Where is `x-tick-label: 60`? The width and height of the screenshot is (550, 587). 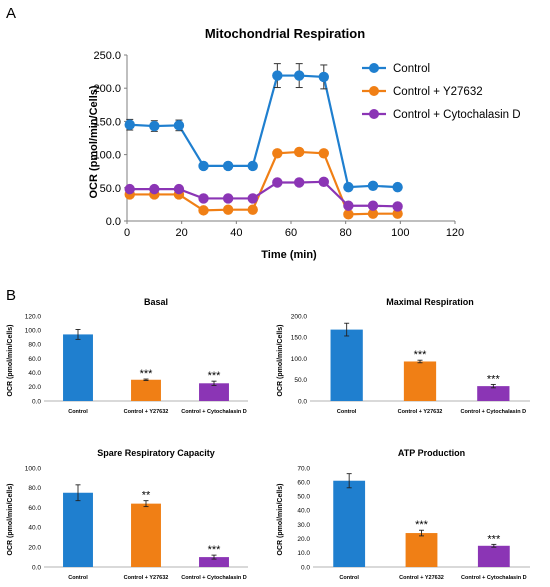 x-tick-label: 60 is located at coordinates (291, 233).